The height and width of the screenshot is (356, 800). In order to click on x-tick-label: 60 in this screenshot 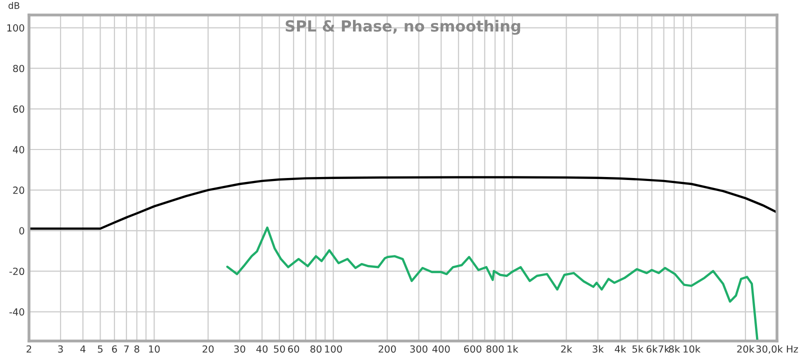, I will do `click(294, 349)`.